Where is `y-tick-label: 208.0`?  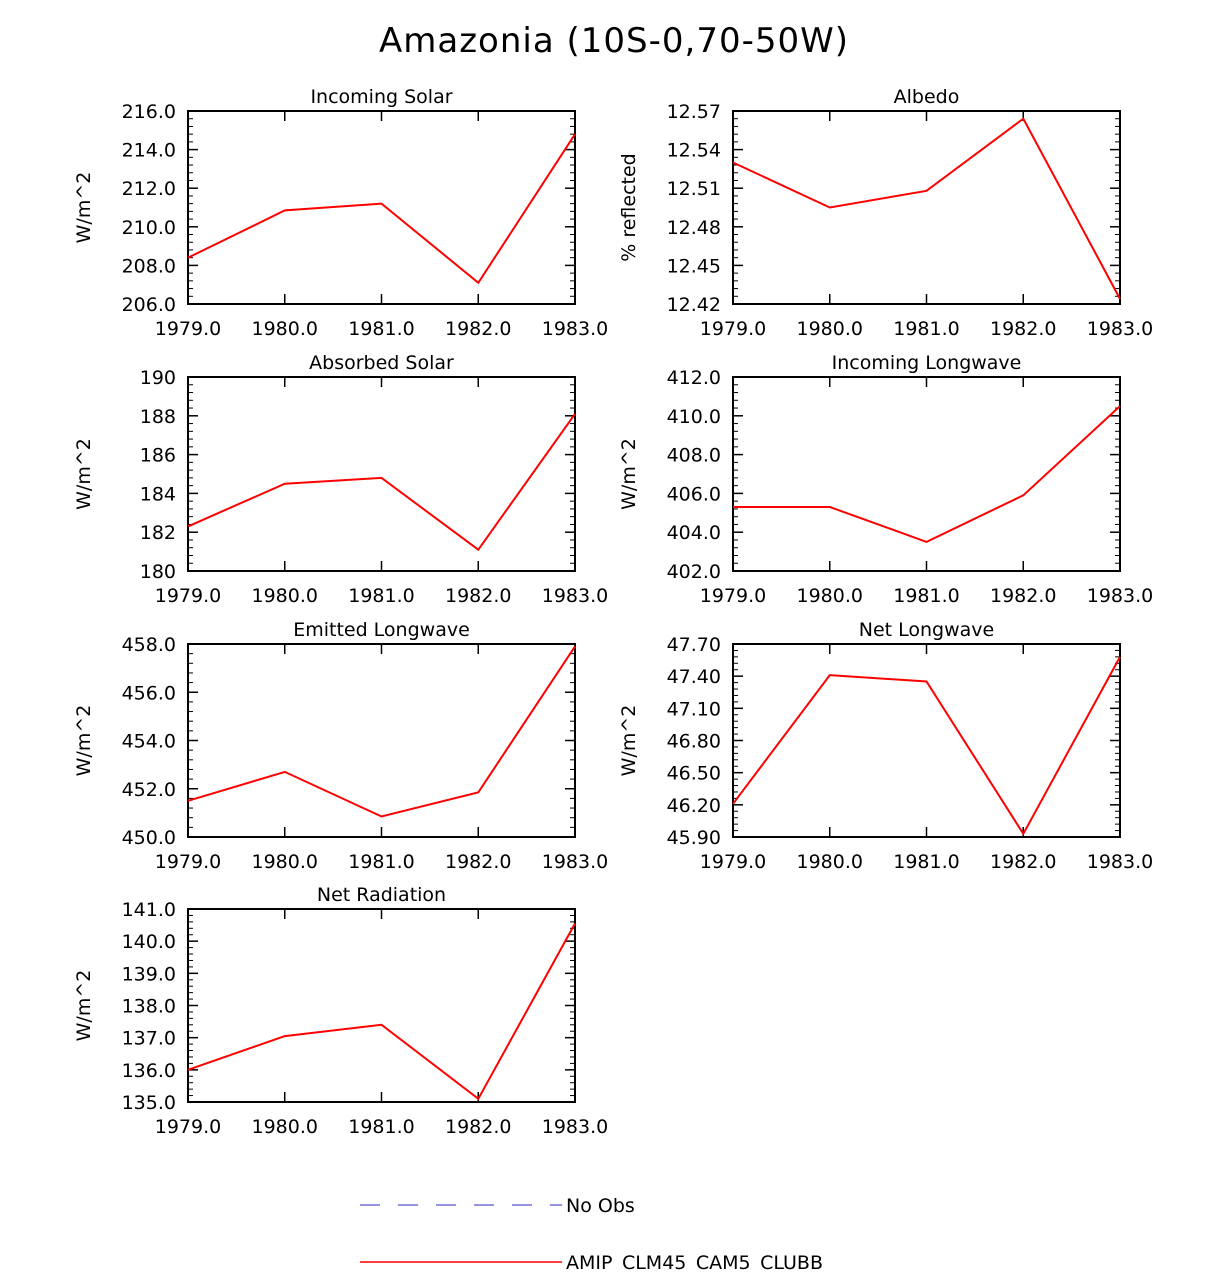
y-tick-label: 208.0 is located at coordinates (149, 266).